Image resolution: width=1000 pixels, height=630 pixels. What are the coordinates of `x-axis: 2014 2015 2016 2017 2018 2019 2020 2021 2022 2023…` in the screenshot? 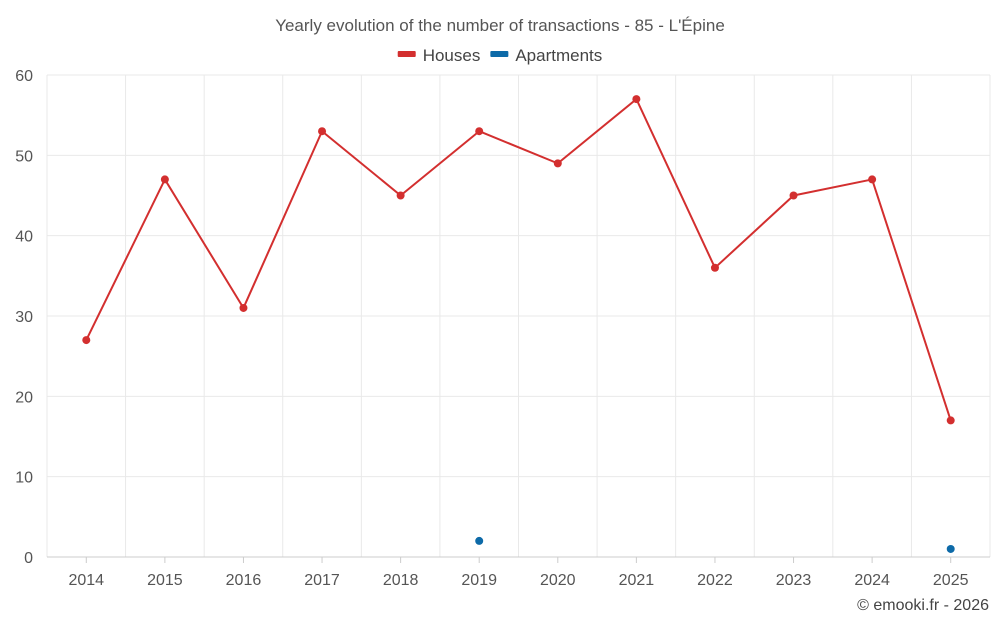 It's located at (518, 572).